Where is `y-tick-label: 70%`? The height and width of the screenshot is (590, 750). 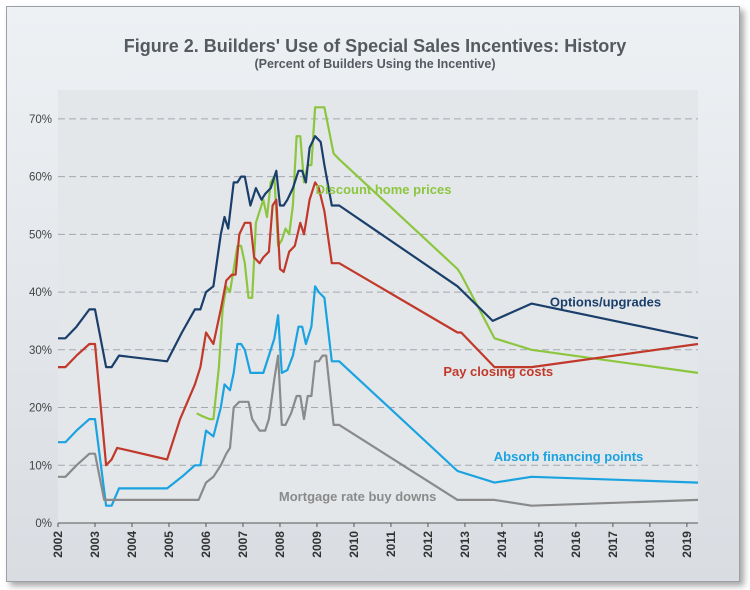 y-tick-label: 70% is located at coordinates (40, 120).